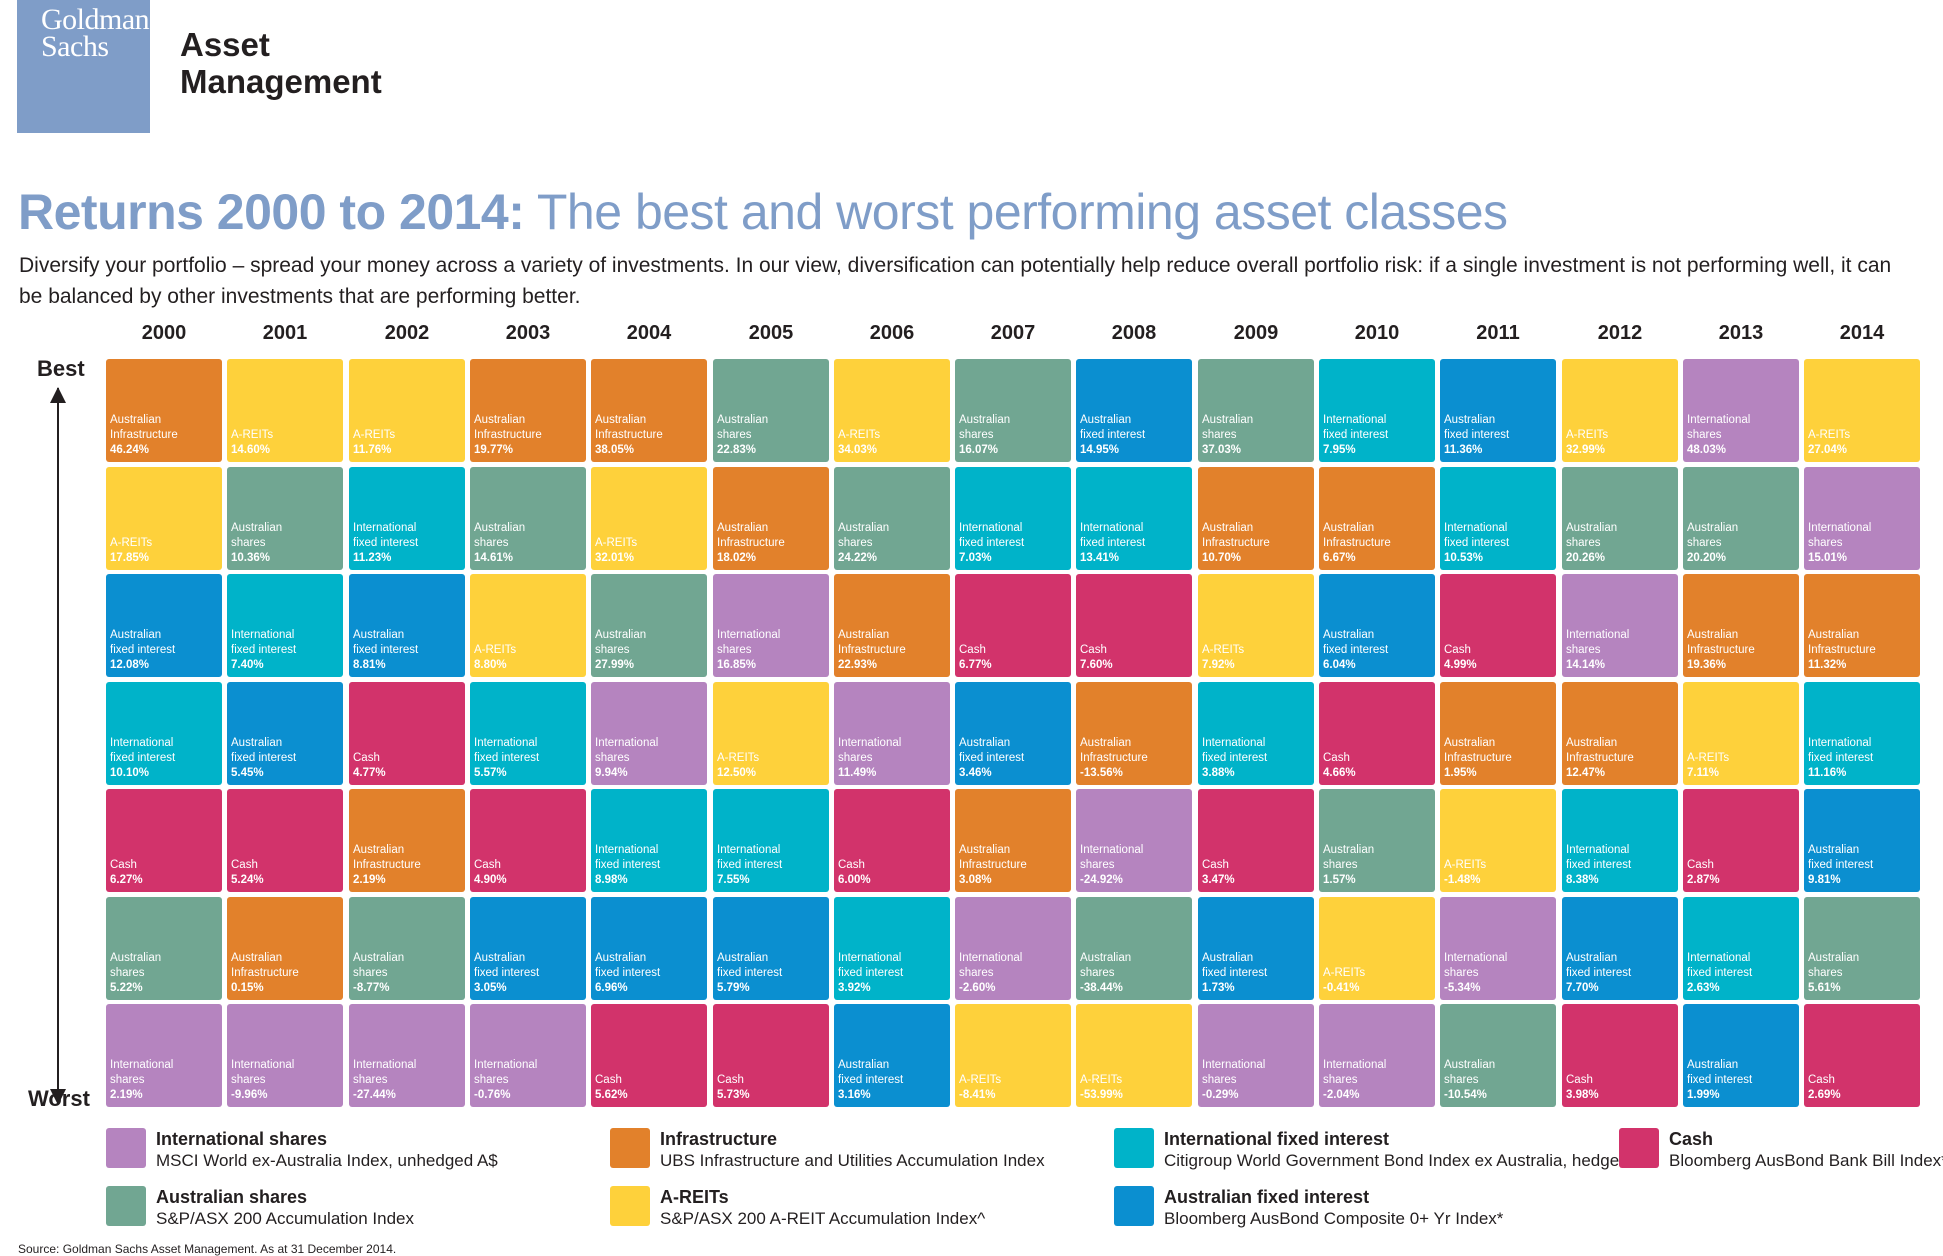 The width and height of the screenshot is (1943, 1256). Describe the element at coordinates (1620, 518) in the screenshot. I see `asset-class-cell: Australian shares 20.26%` at that location.